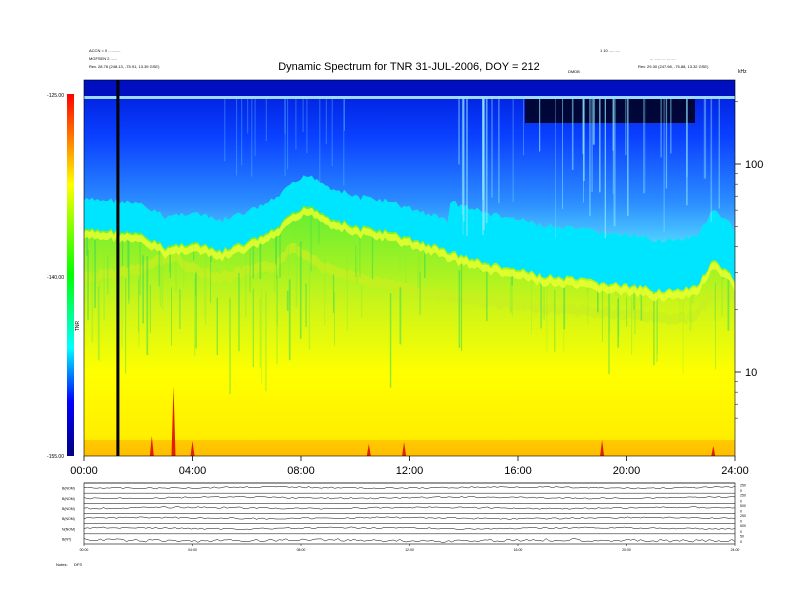 The height and width of the screenshot is (612, 792). What do you see at coordinates (673, 66) in the screenshot?
I see `header-right-line-3: Rev. 29.30 (247.98, -75.88, 13.32 GSE)` at bounding box center [673, 66].